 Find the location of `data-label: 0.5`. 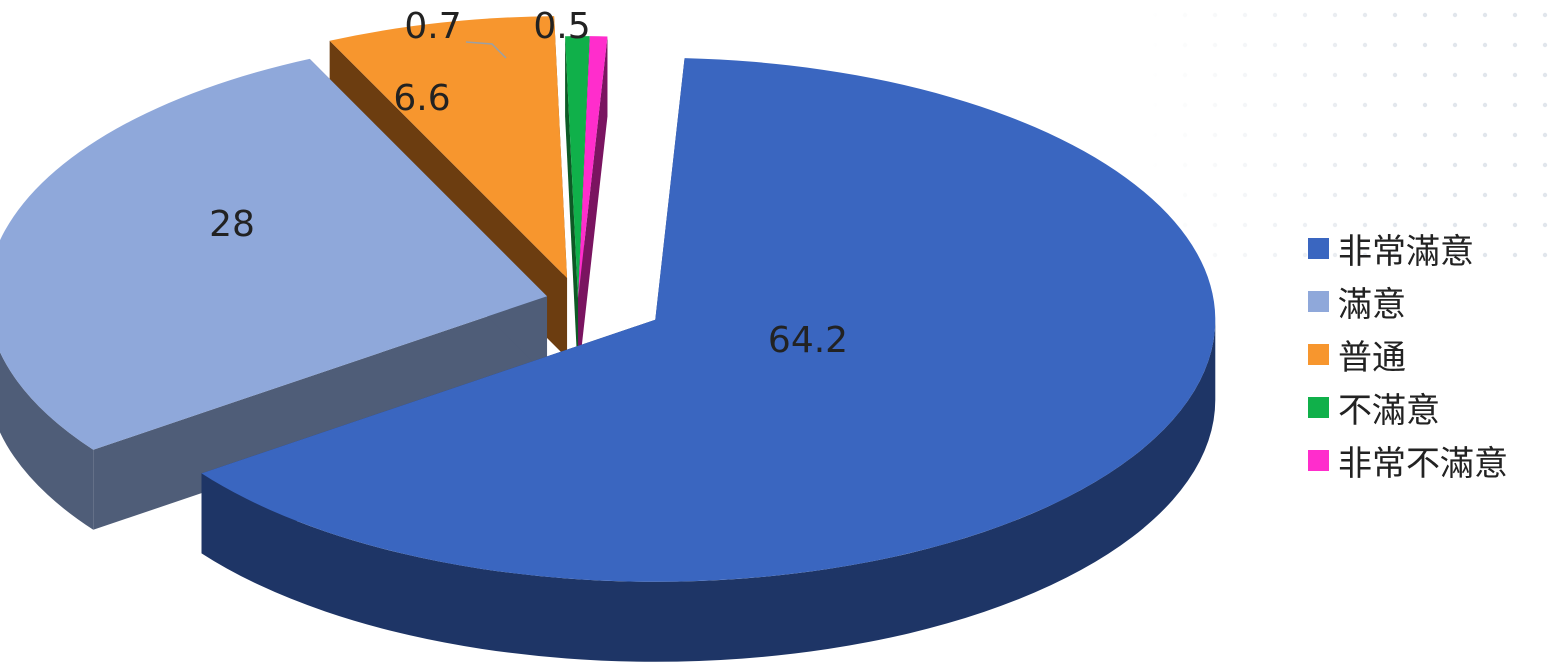

data-label: 0.5 is located at coordinates (561, 26).